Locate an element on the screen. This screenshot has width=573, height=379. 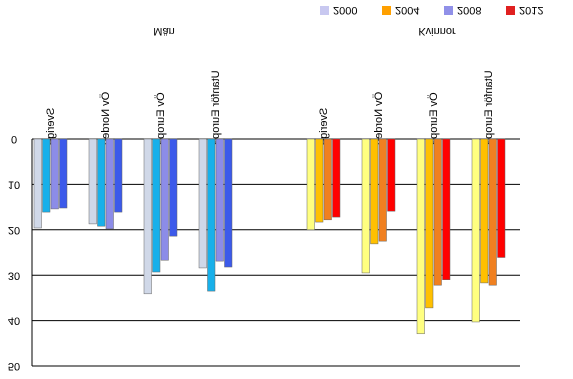
y-tick-label: 20 is located at coordinates (14, 230).